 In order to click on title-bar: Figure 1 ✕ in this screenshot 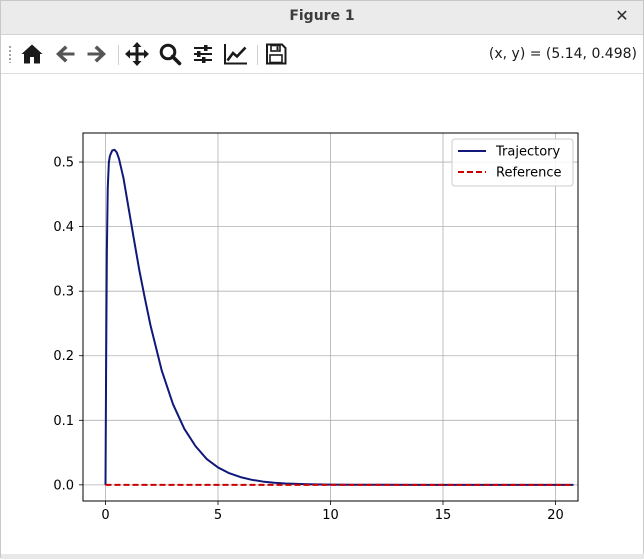, I will do `click(322, 18)`.